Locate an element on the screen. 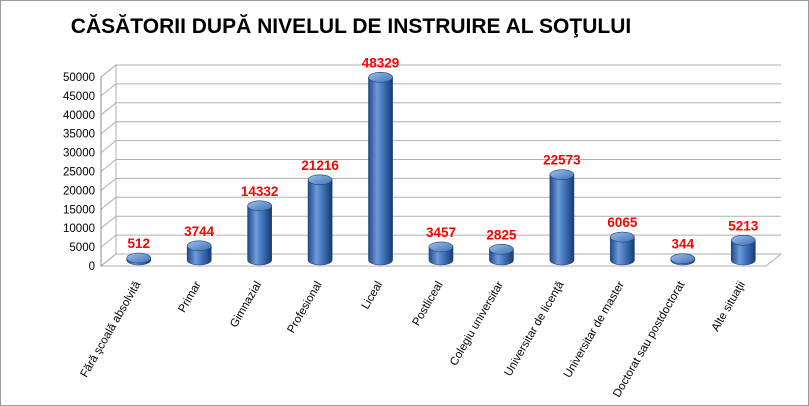  x-tick-label: Colegiu universitar is located at coordinates (477, 323).